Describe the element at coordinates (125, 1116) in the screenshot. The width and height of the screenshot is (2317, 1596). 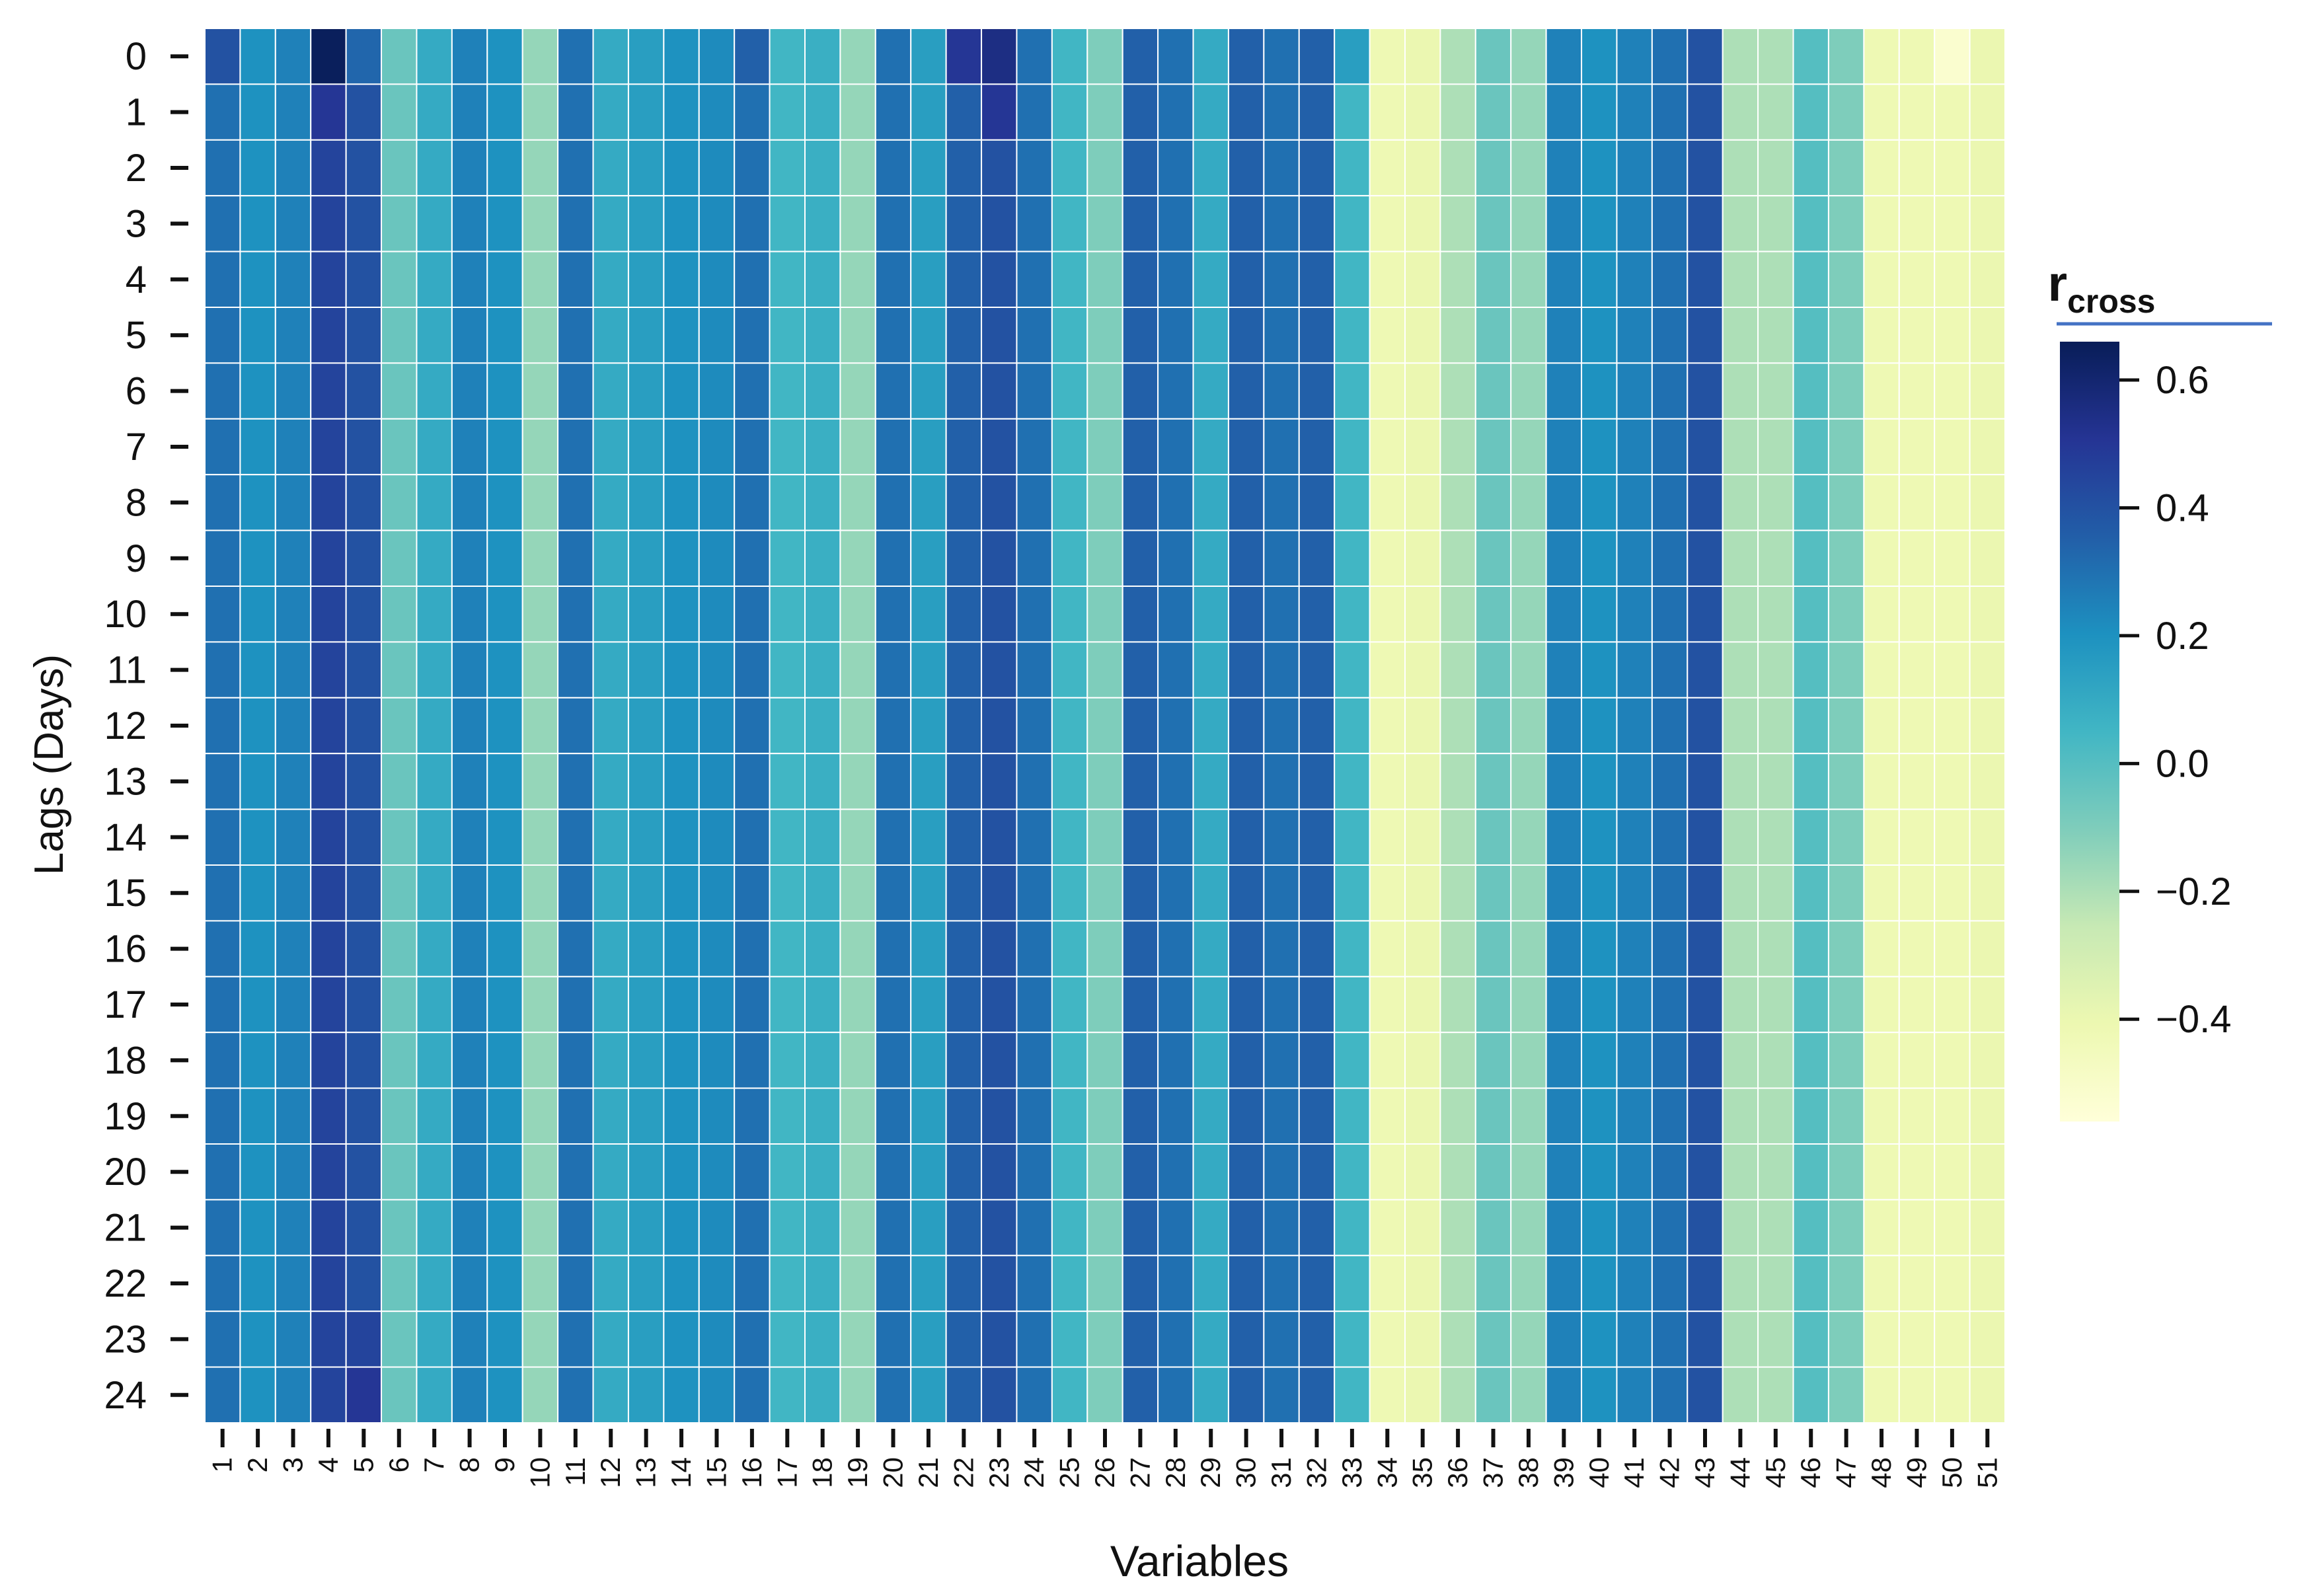
I see `y-tick-label: 19` at that location.